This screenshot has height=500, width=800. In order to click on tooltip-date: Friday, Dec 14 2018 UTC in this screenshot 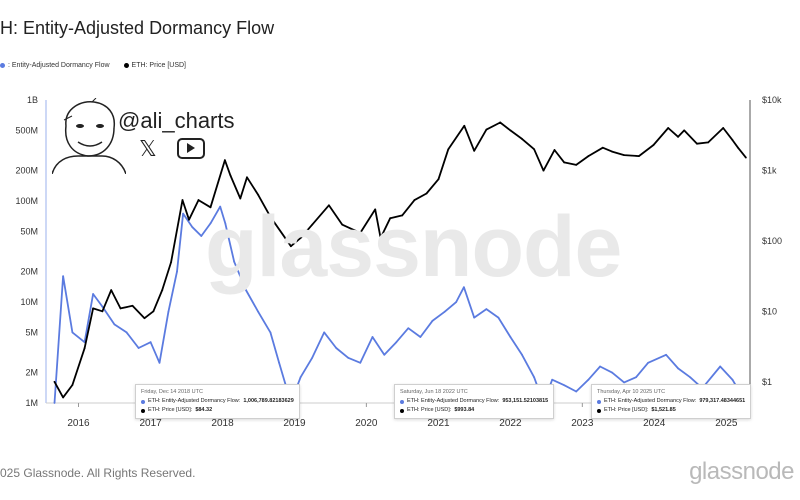, I will do `click(172, 392)`.